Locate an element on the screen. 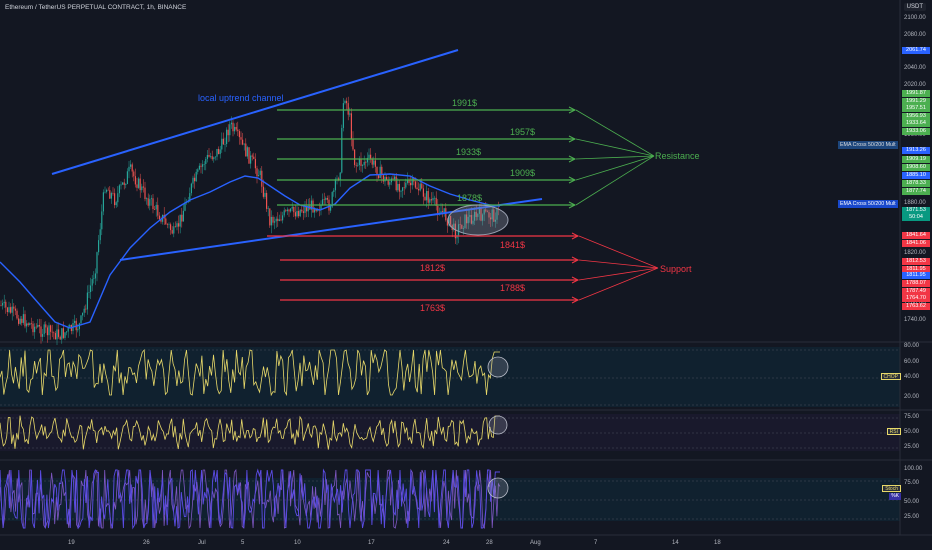  highlight-ellipse is located at coordinates (478, 220).